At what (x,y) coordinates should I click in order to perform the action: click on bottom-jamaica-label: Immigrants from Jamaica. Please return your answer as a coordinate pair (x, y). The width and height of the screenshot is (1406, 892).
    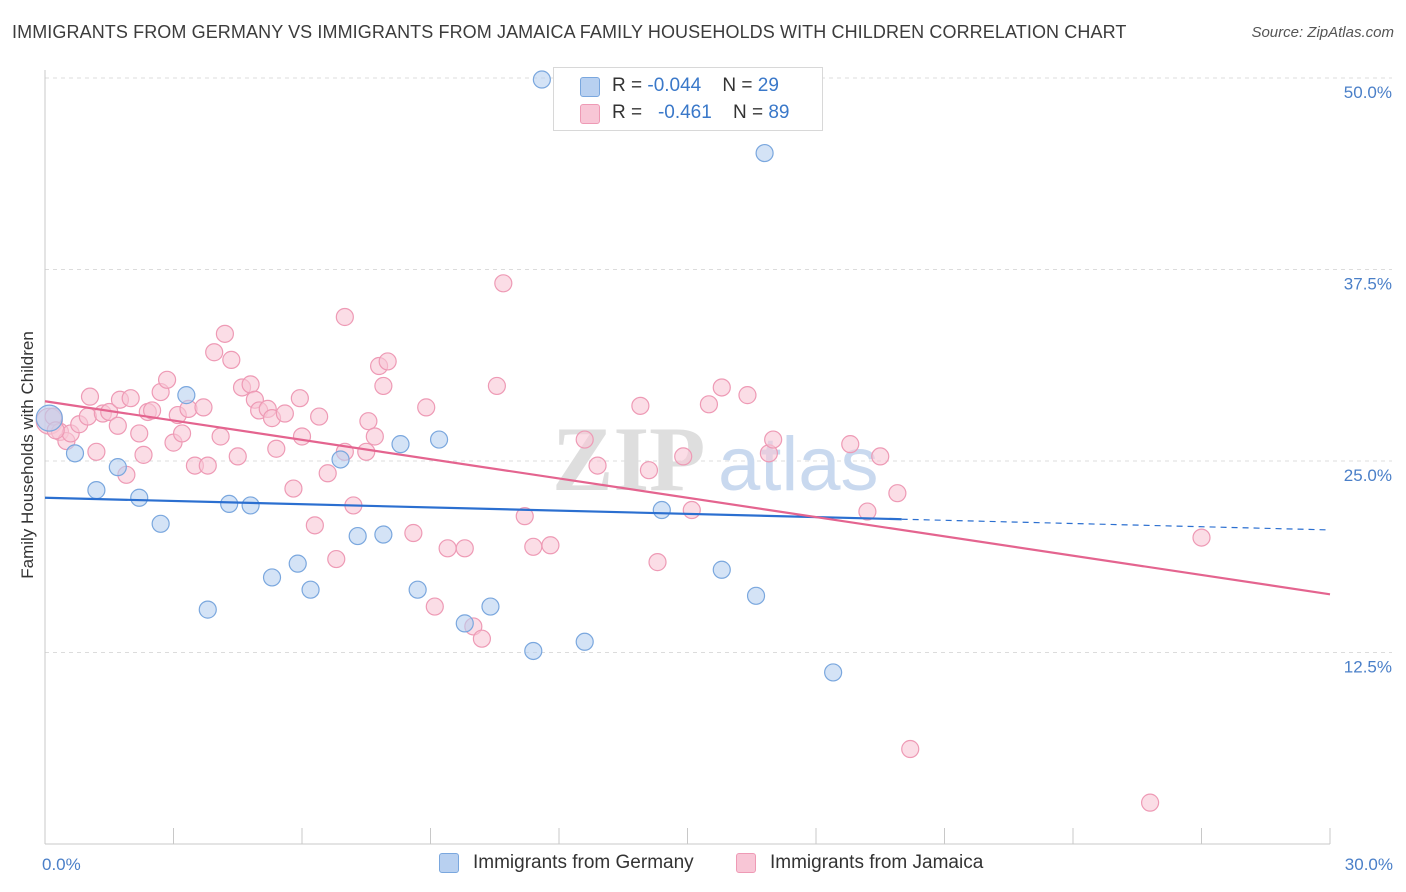
    Looking at the image, I should click on (877, 862).